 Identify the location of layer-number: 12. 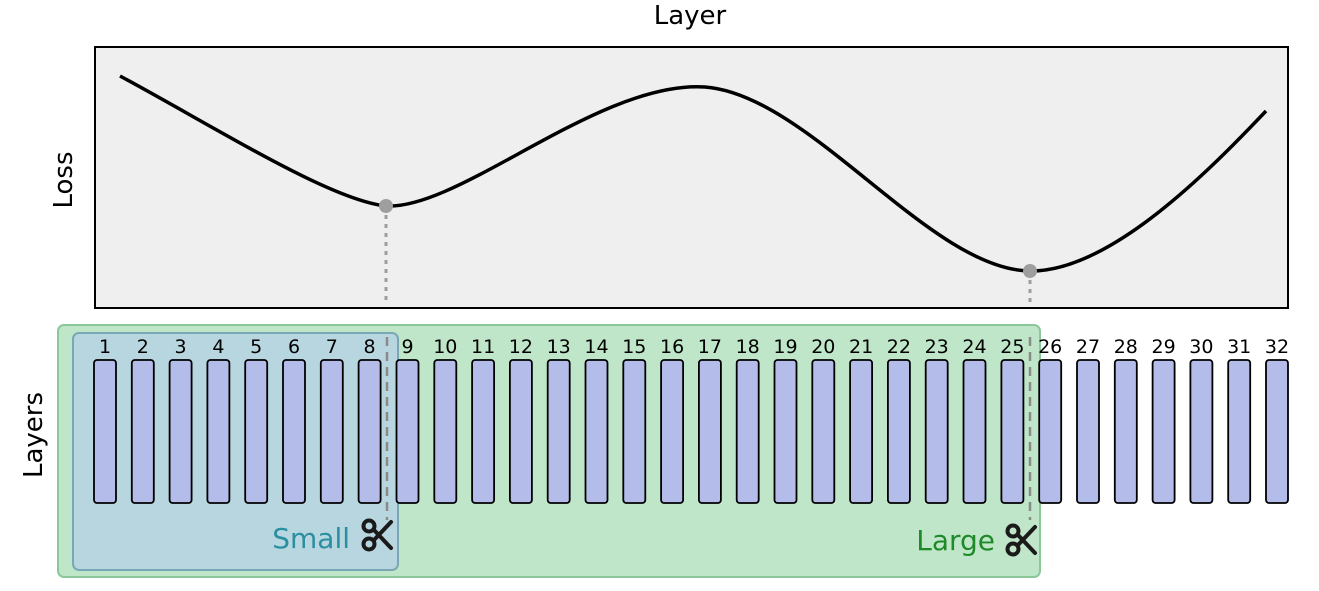
(521, 347).